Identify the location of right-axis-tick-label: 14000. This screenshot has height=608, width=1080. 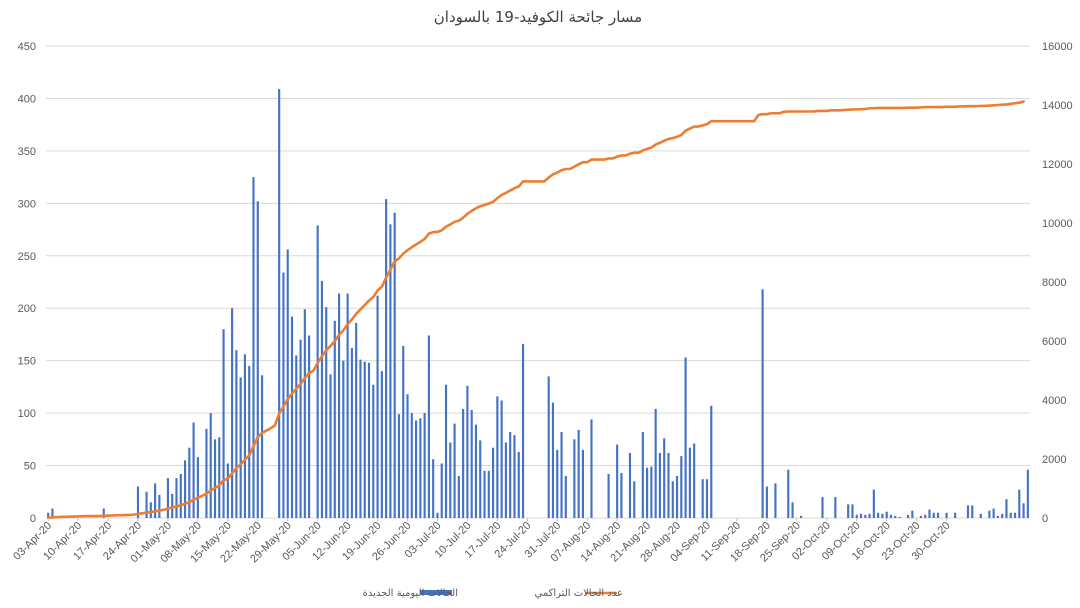
(1057, 106).